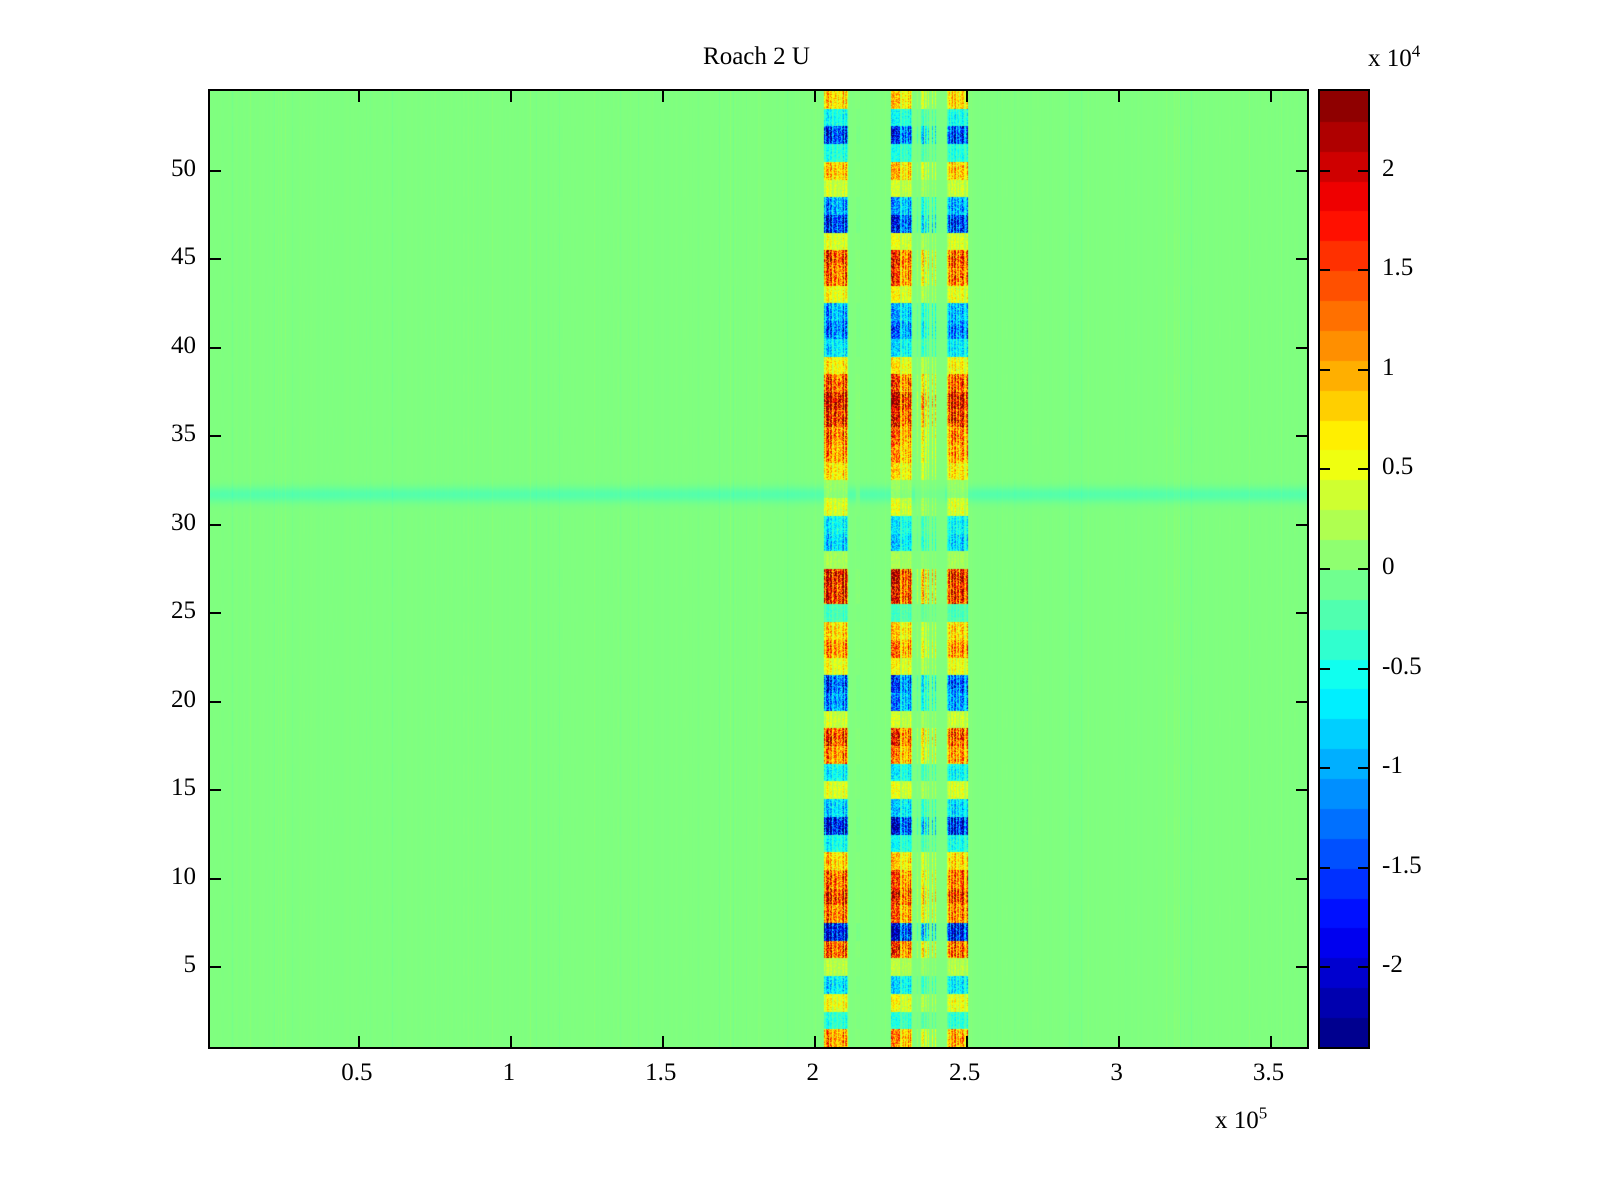 The image size is (1600, 1200). I want to click on y-tick-label: 5, so click(190, 965).